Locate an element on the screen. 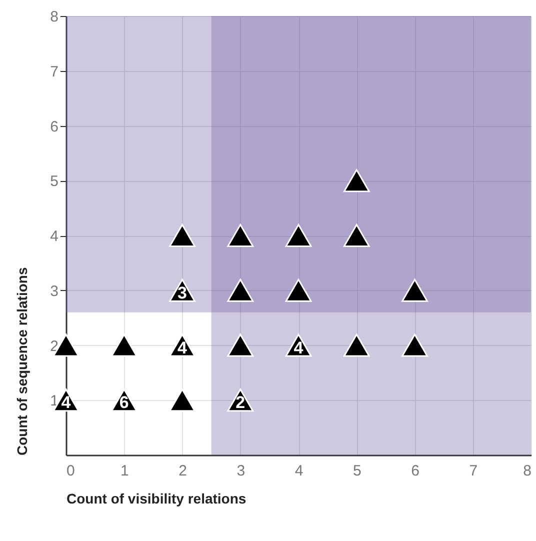  x-axis-title: Count of visibility relations is located at coordinates (156, 498).